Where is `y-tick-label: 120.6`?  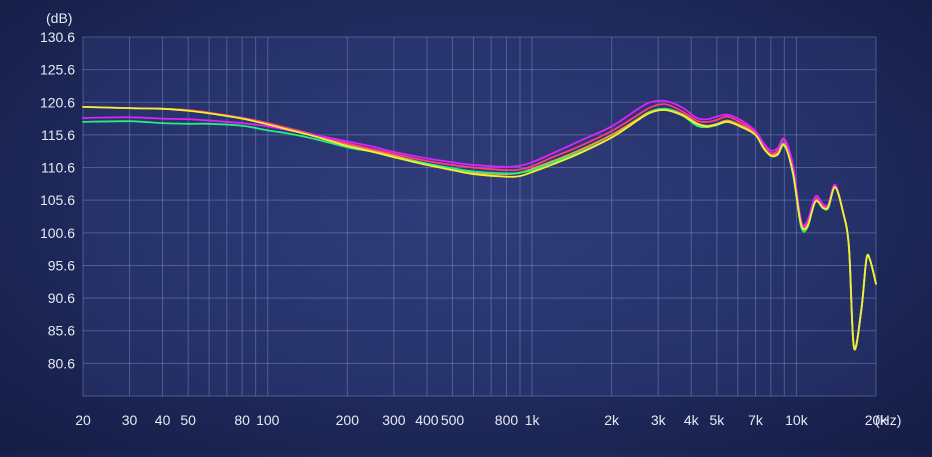
y-tick-label: 120.6 is located at coordinates (57, 102).